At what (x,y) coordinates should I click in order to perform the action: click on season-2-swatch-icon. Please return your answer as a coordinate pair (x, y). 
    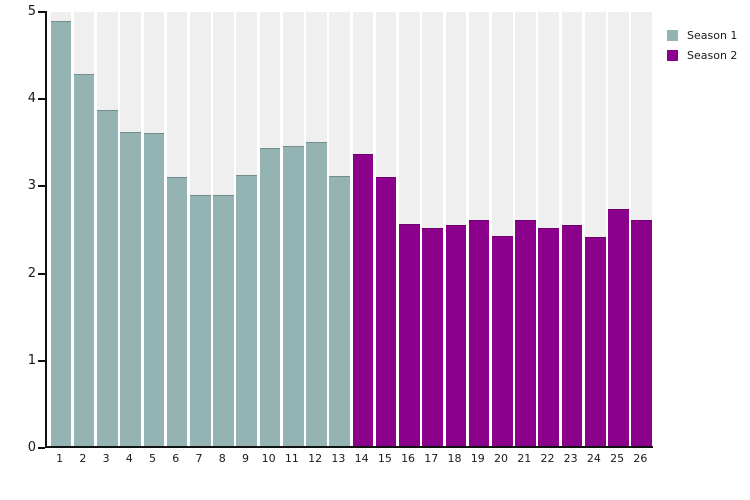
    Looking at the image, I should click on (672, 55).